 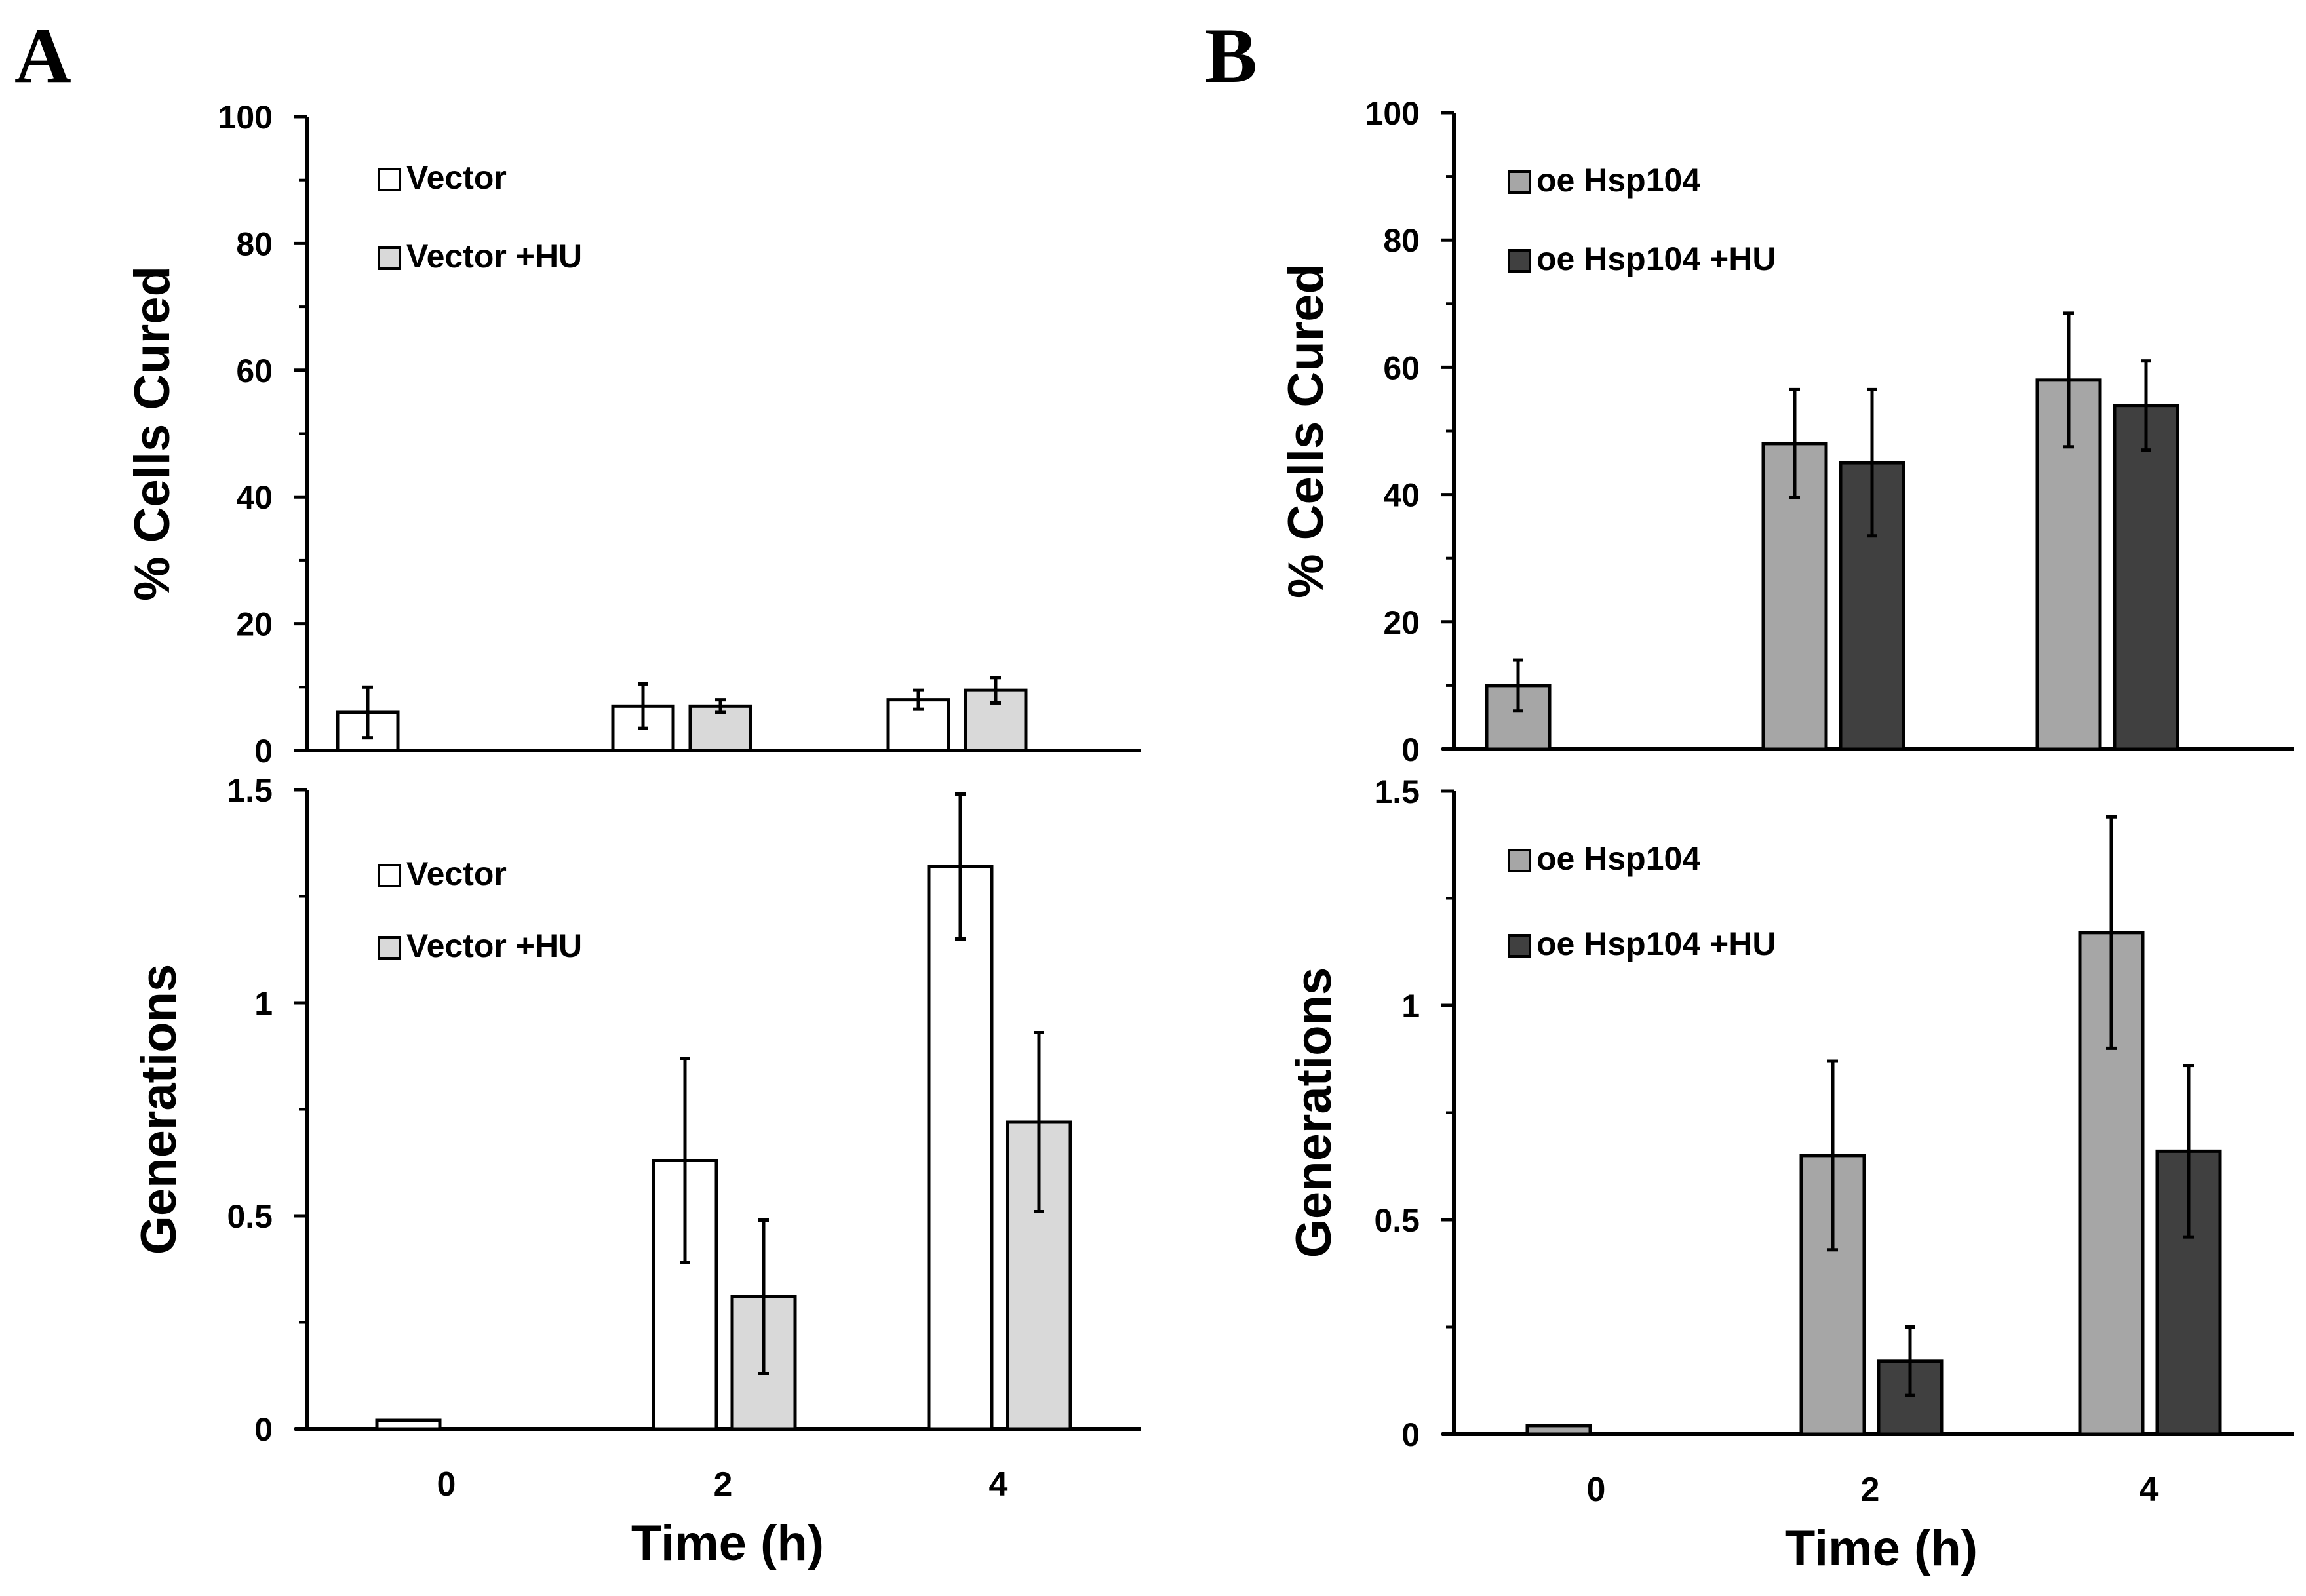 I want to click on chart4-x-axis-title: Time (h), so click(x=1881, y=1548).